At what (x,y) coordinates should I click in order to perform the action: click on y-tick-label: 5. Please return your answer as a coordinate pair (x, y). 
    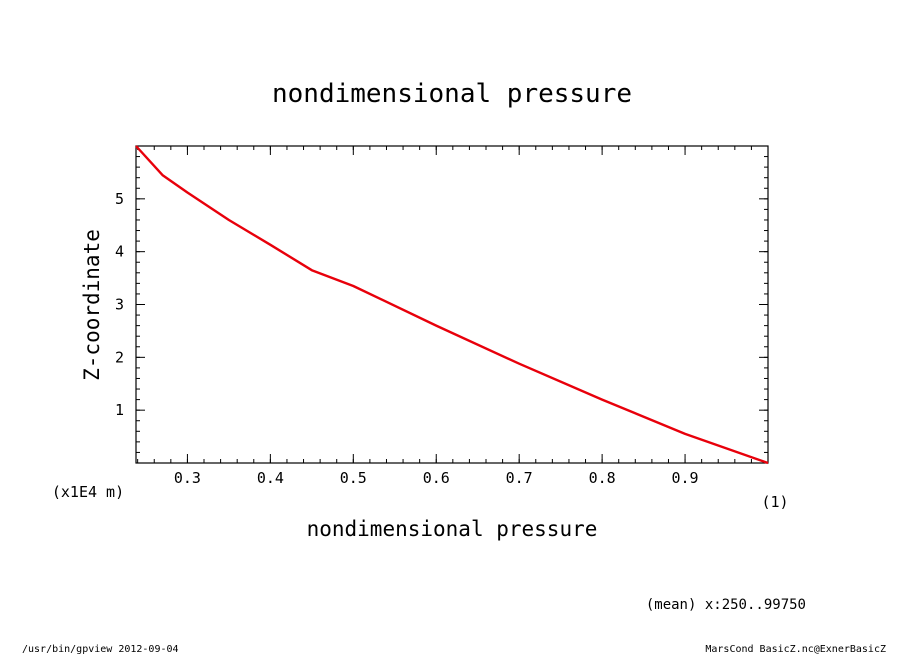
    Looking at the image, I should click on (119, 199).